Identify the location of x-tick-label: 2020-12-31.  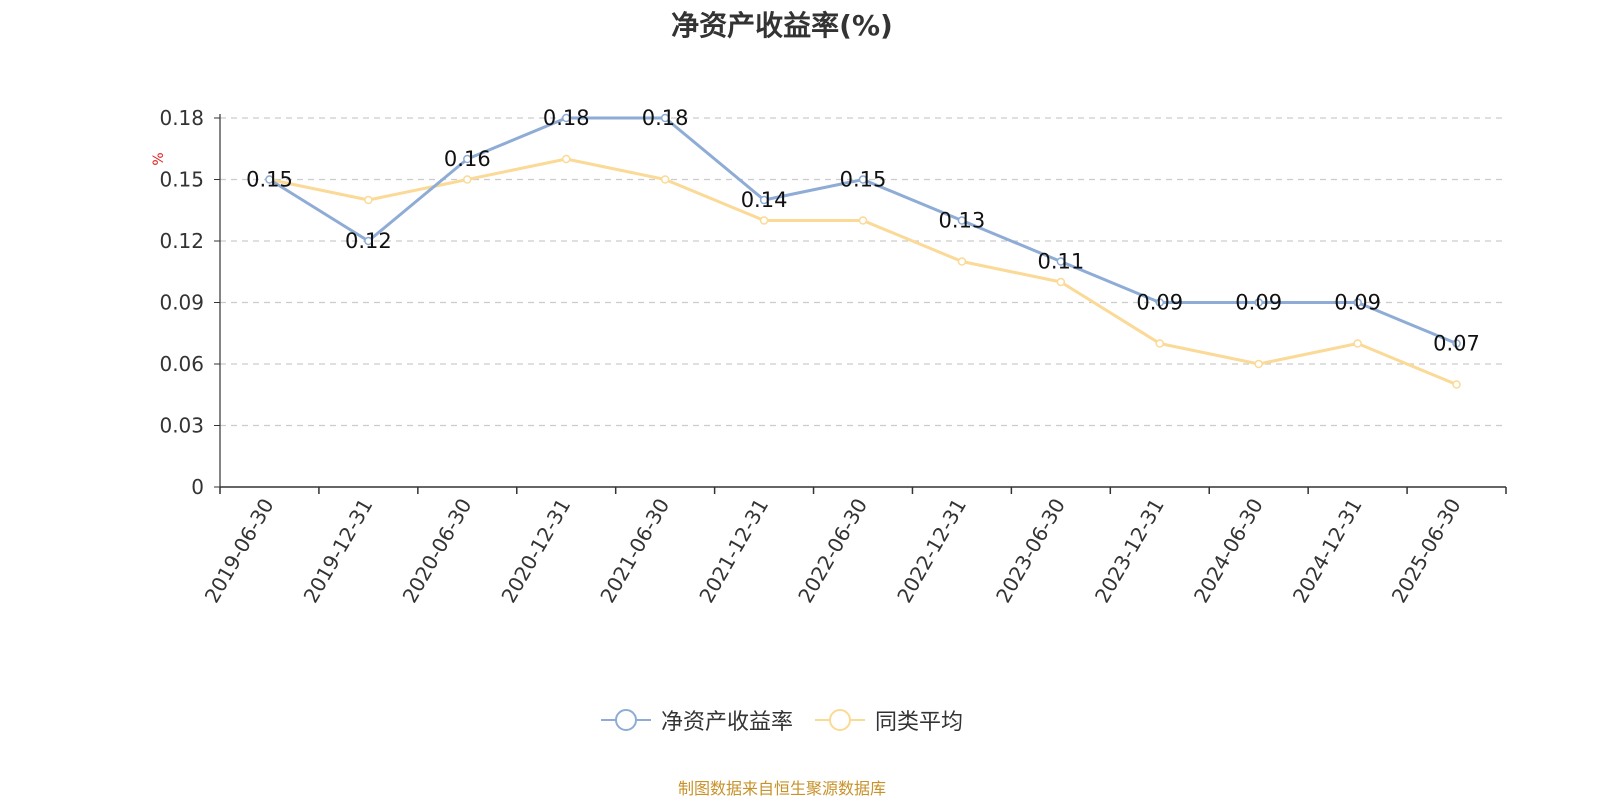
(535, 550).